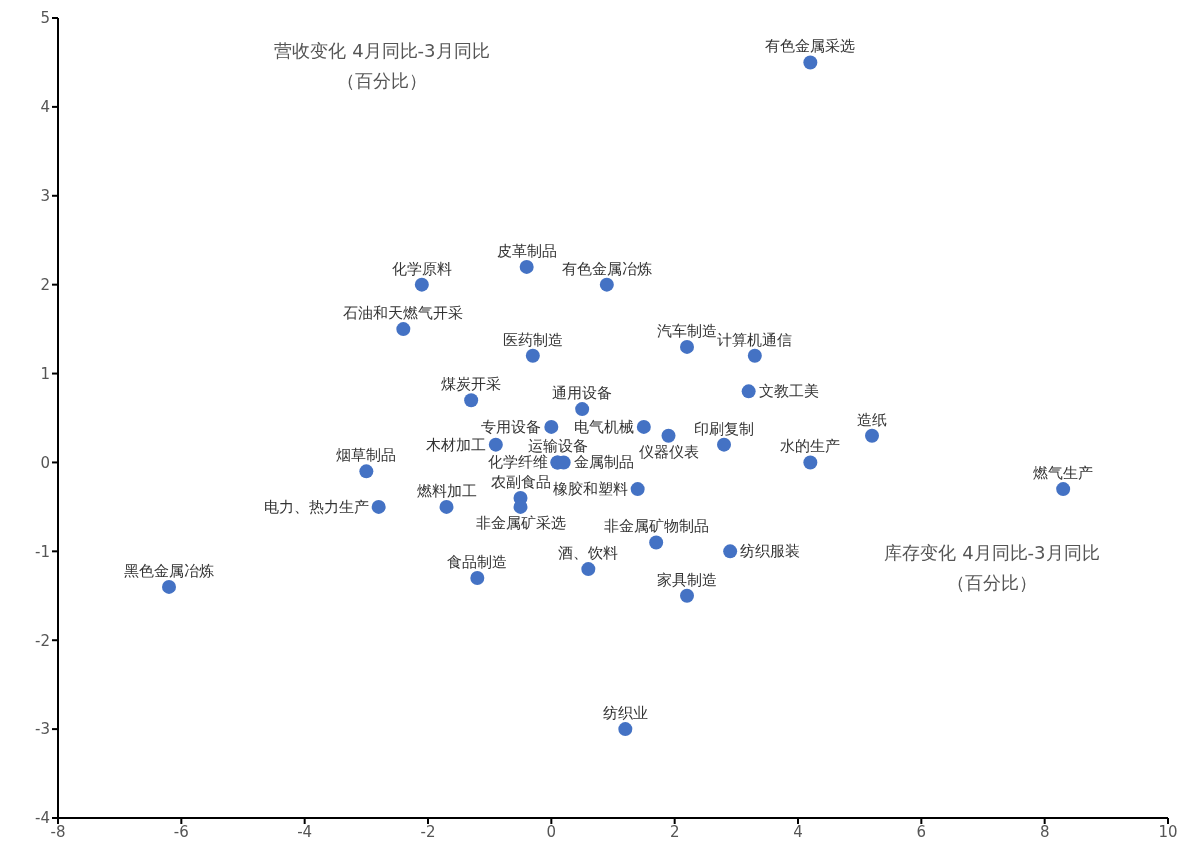 Image resolution: width=1198 pixels, height=863 pixels. Describe the element at coordinates (606, 268) in the screenshot. I see `series-label: 有色金属冶炼` at that location.